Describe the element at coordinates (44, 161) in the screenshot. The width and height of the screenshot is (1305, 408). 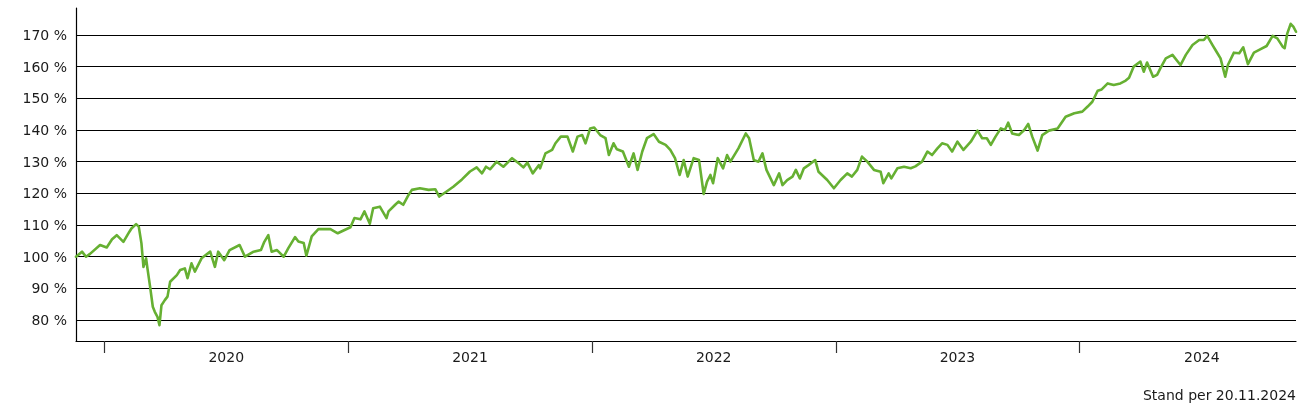
I see `y-tick-label: 130 %` at that location.